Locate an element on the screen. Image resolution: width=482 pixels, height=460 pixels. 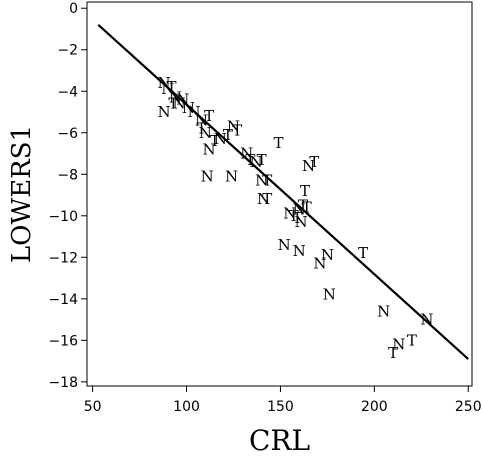
y-tick-label: −8 is located at coordinates (67, 175).